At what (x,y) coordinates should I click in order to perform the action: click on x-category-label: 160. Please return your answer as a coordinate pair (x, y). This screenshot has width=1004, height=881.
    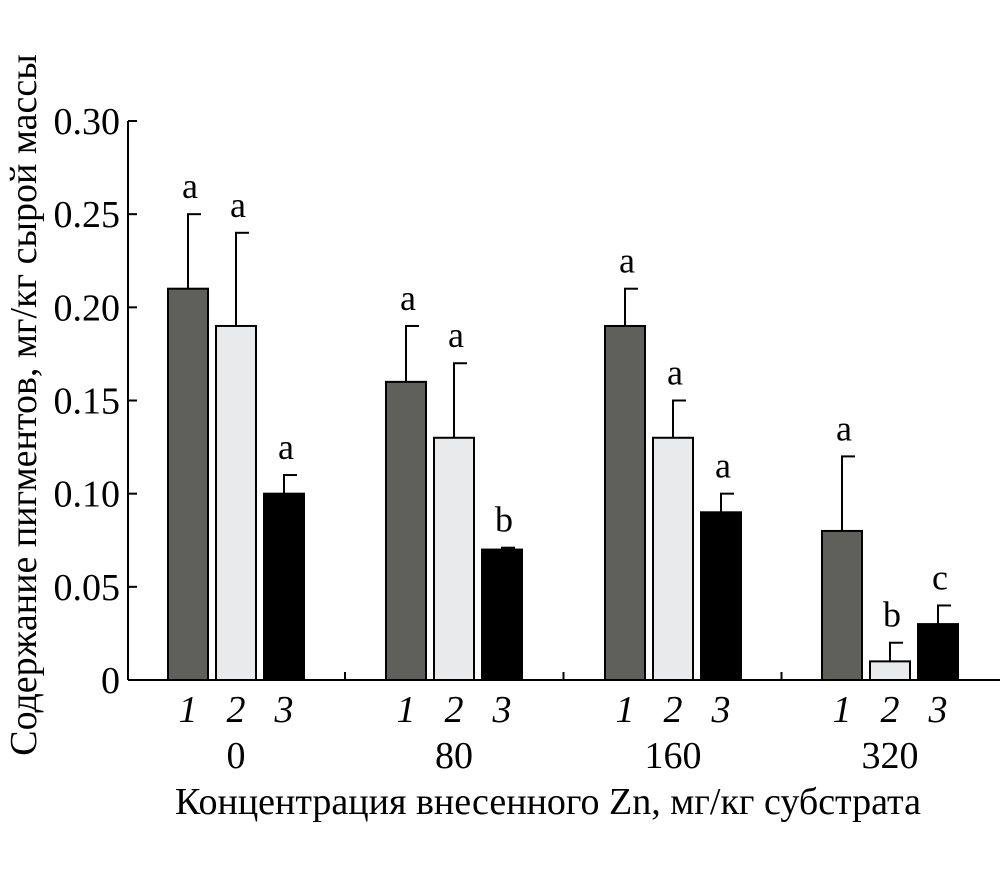
    Looking at the image, I should click on (673, 756).